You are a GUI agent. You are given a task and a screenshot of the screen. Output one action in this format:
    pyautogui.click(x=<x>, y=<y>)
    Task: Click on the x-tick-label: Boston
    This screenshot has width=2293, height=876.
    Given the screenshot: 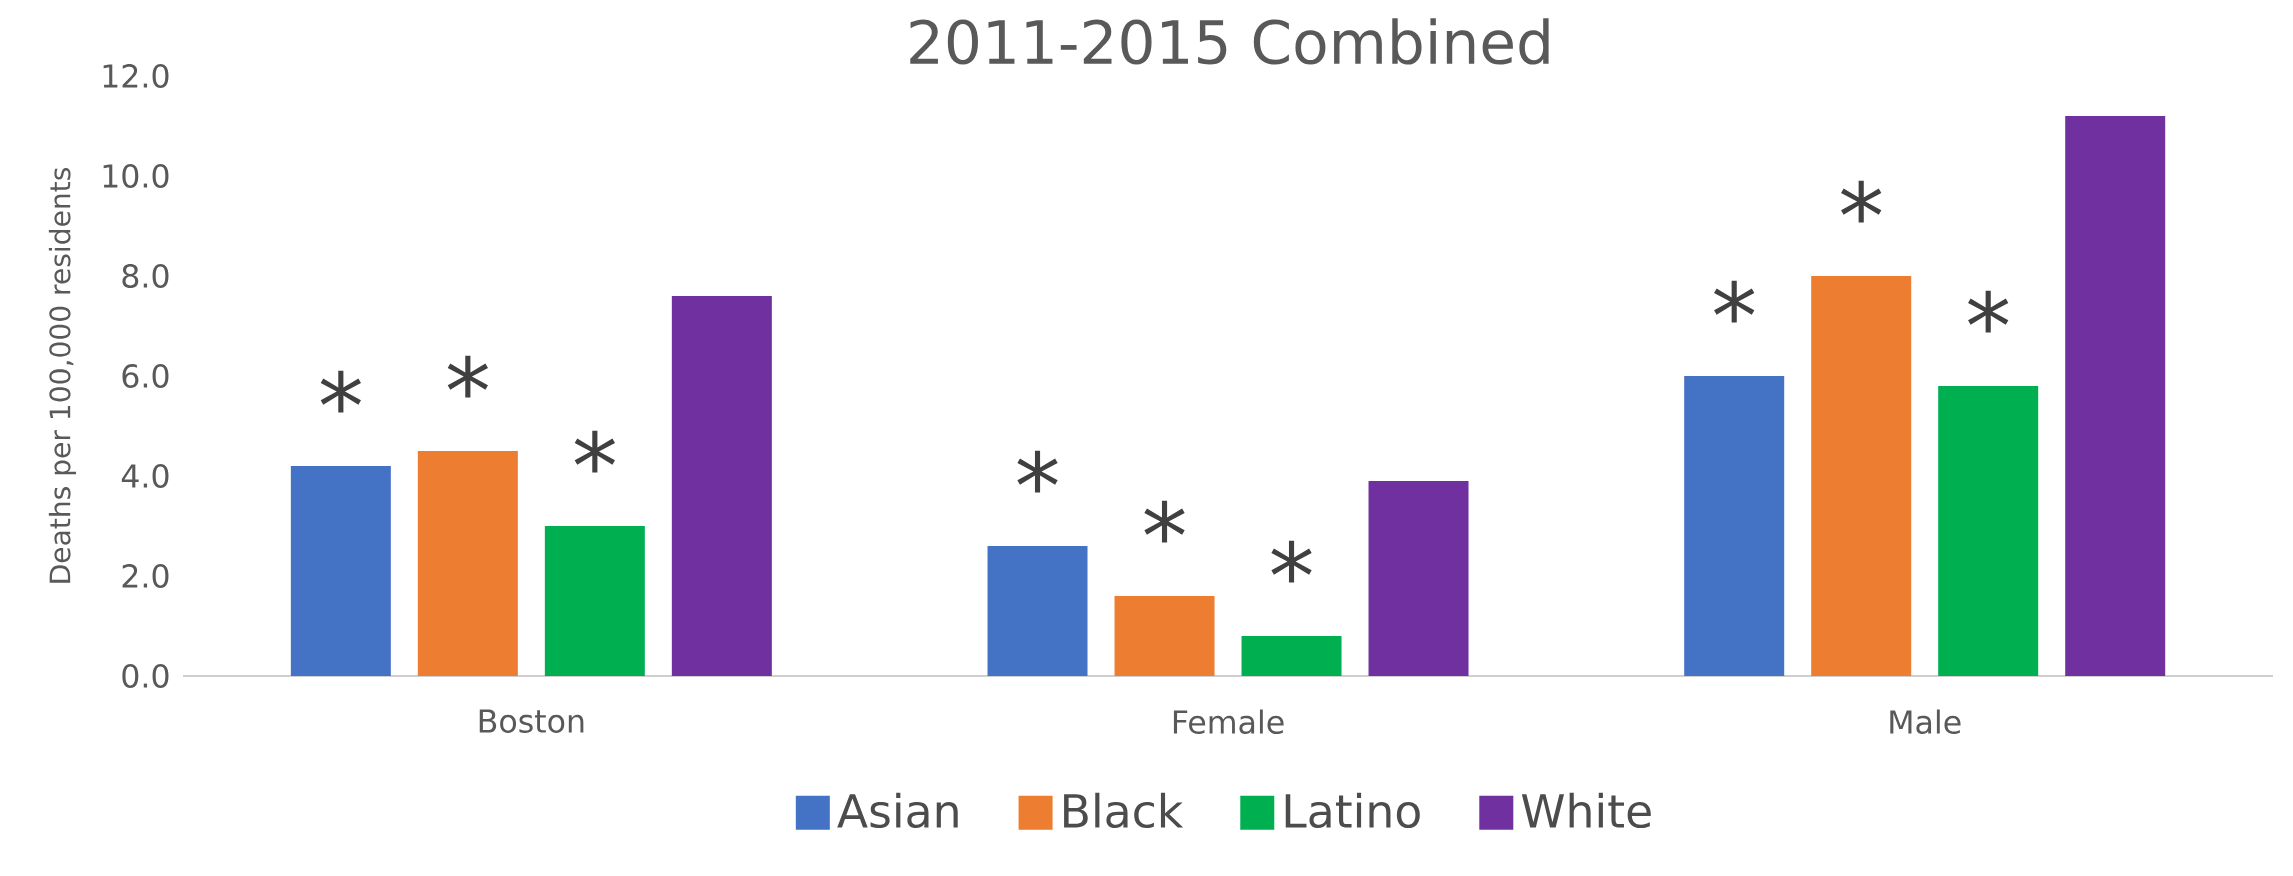 What is the action you would take?
    pyautogui.click(x=531, y=721)
    